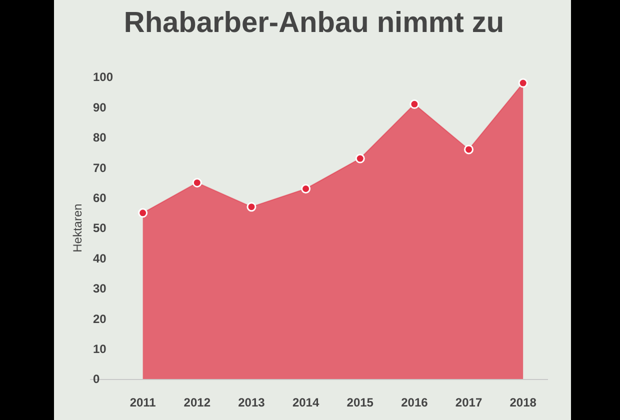 The height and width of the screenshot is (420, 620). Describe the element at coordinates (100, 137) in the screenshot. I see `y-tick-label: 80` at that location.